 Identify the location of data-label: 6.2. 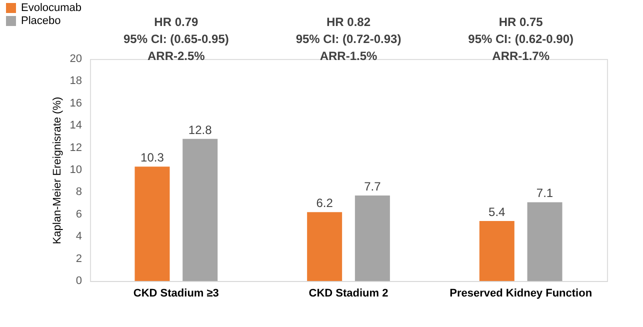
(325, 203).